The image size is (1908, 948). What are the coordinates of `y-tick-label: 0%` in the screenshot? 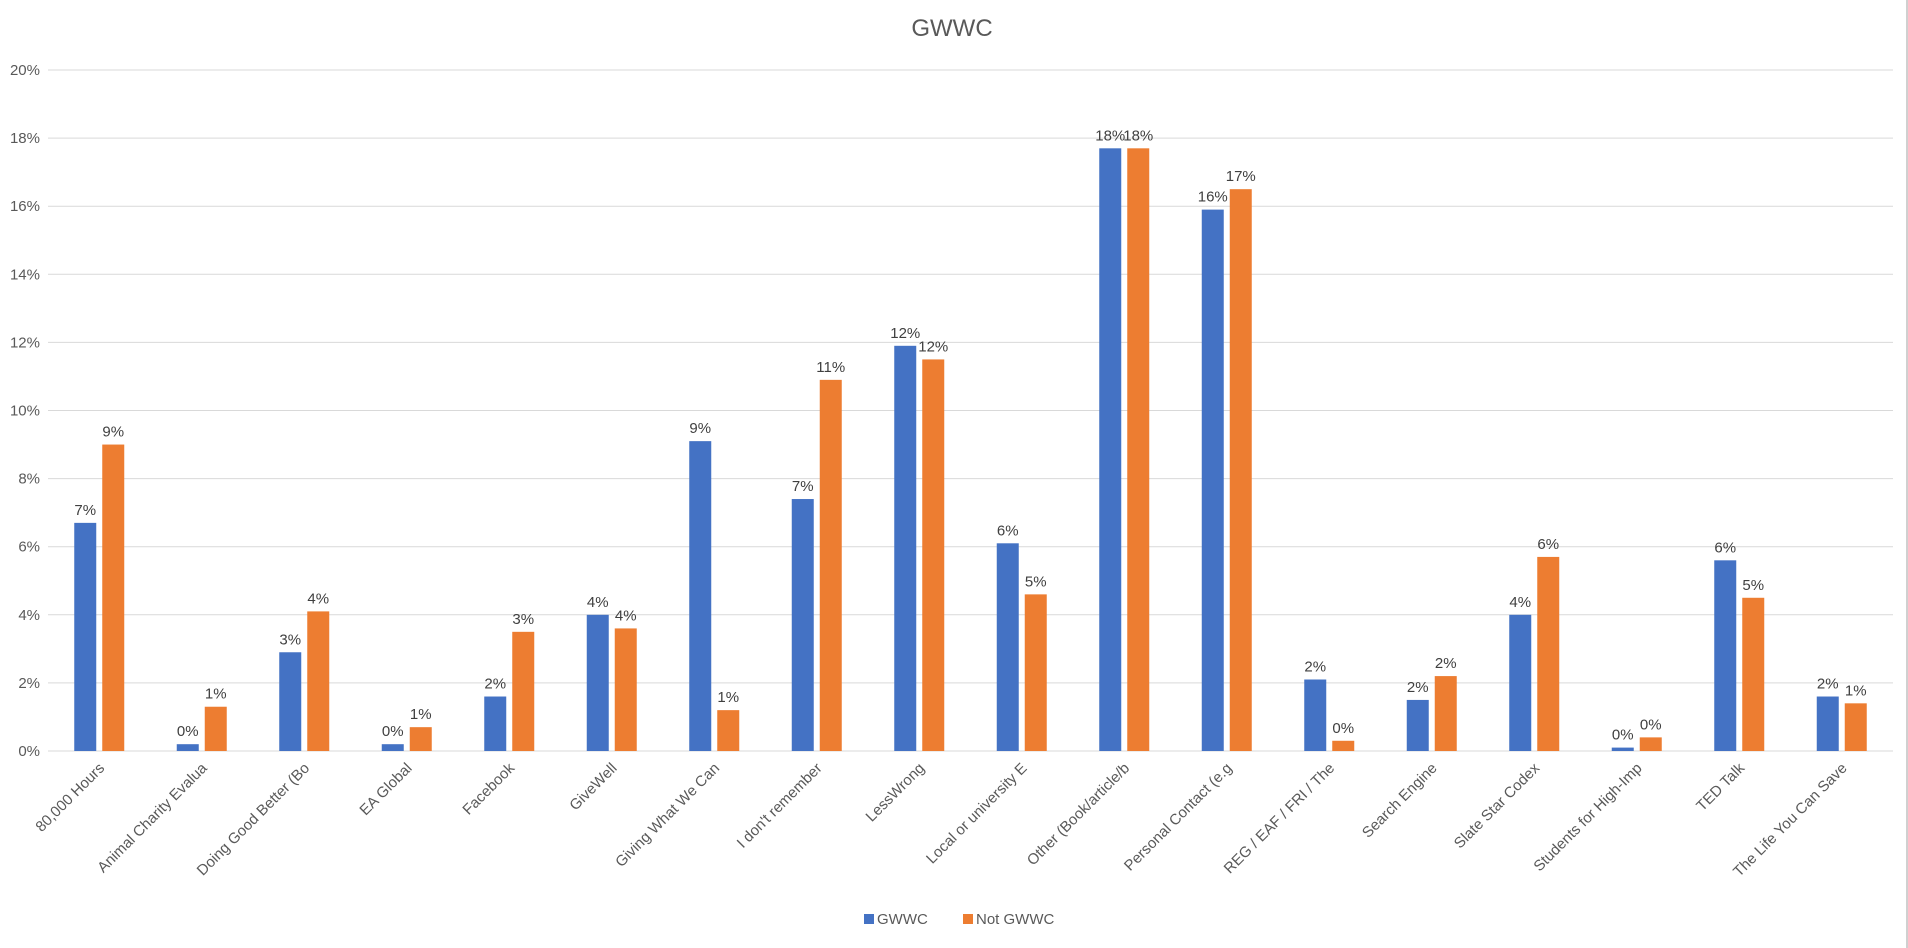 It's located at (29, 751).